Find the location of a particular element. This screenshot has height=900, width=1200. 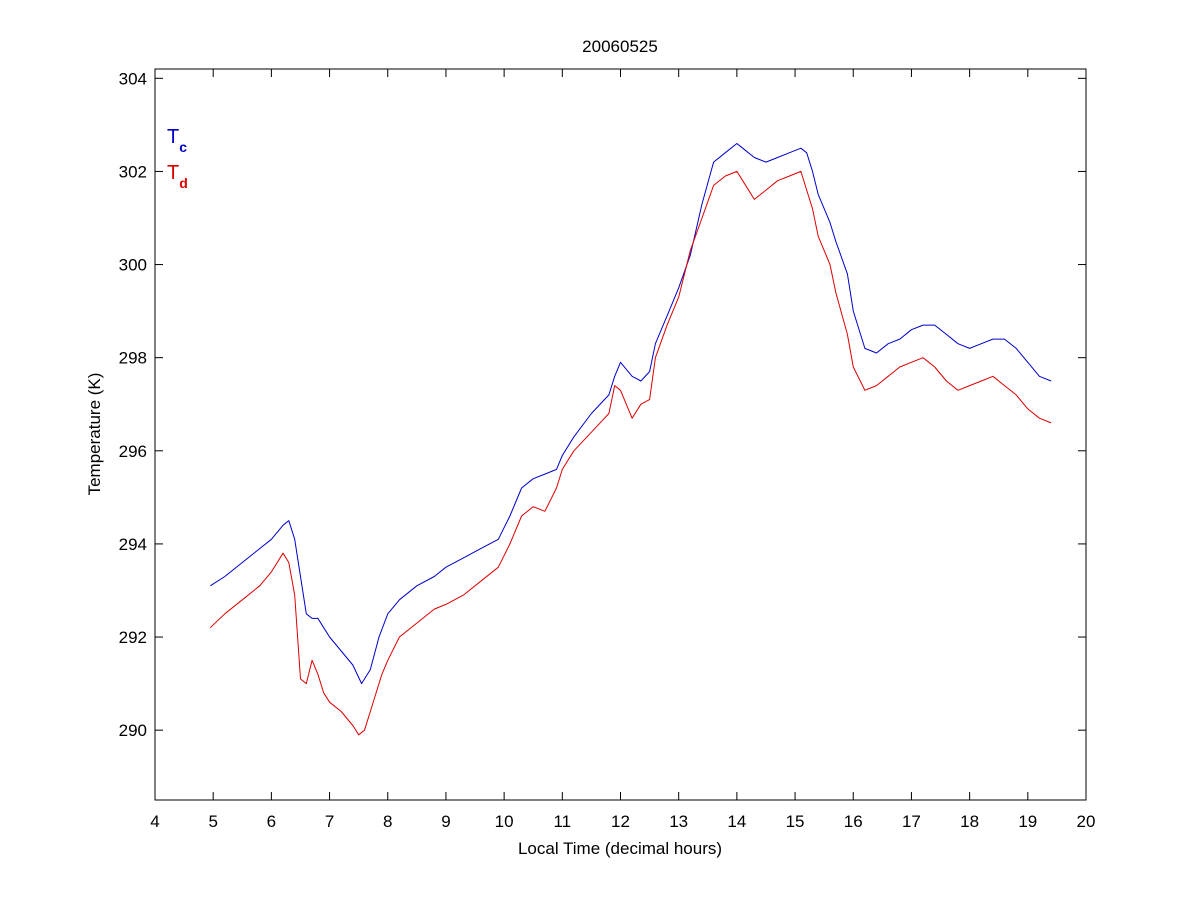

y-tick-label: 302 is located at coordinates (133, 171).